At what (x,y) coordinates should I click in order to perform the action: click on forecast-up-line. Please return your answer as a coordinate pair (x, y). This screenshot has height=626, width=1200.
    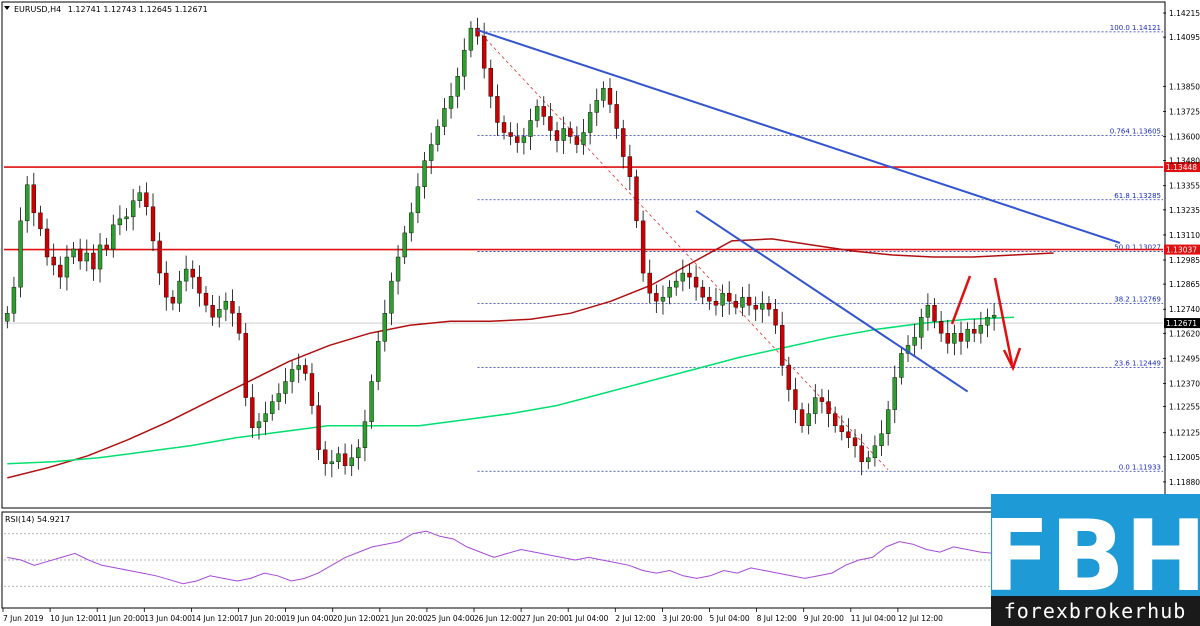
    Looking at the image, I should click on (961, 300).